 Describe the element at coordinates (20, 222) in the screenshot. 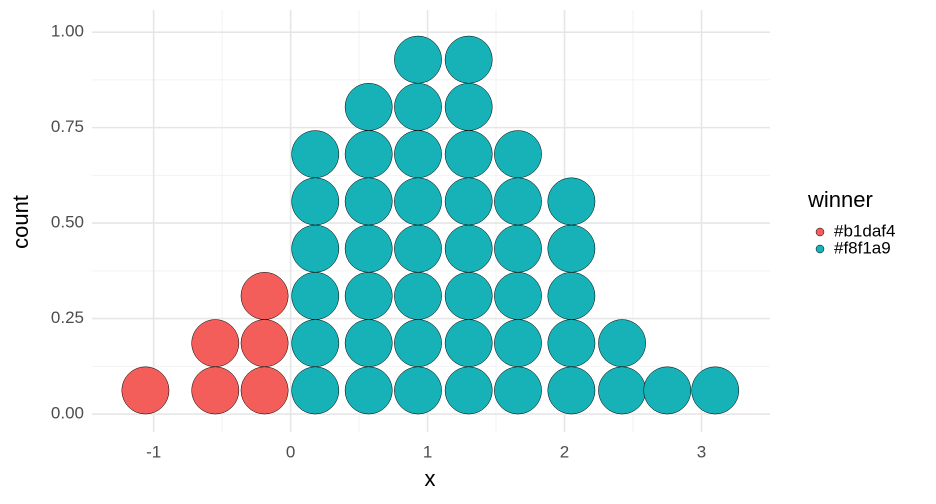

I see `y-axis-title: count` at that location.